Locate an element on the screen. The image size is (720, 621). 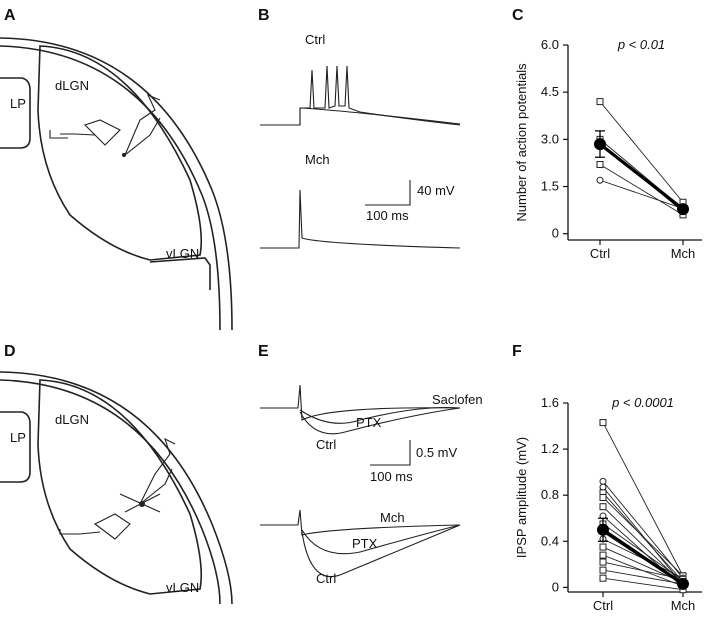
annotation: p < 0.0001 is located at coordinates (642, 402).